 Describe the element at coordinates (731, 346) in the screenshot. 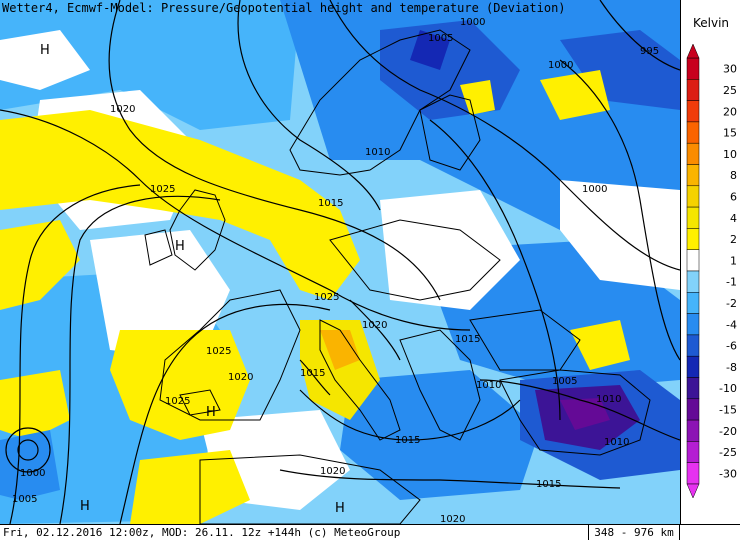

I see `legend-label: -6` at that location.